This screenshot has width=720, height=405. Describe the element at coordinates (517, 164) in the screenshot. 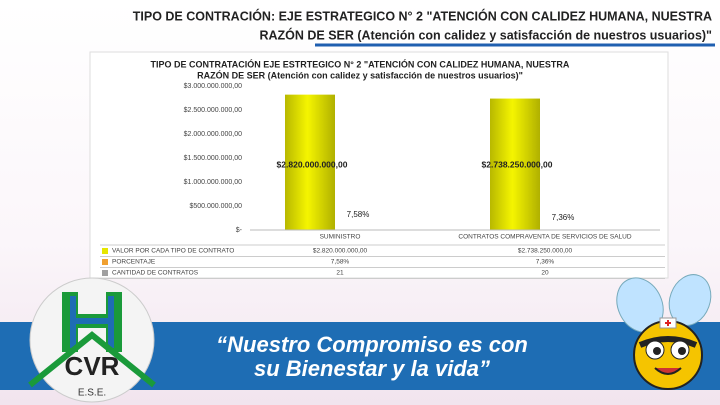

I see `data-label: $2.738.250.000,00` at that location.